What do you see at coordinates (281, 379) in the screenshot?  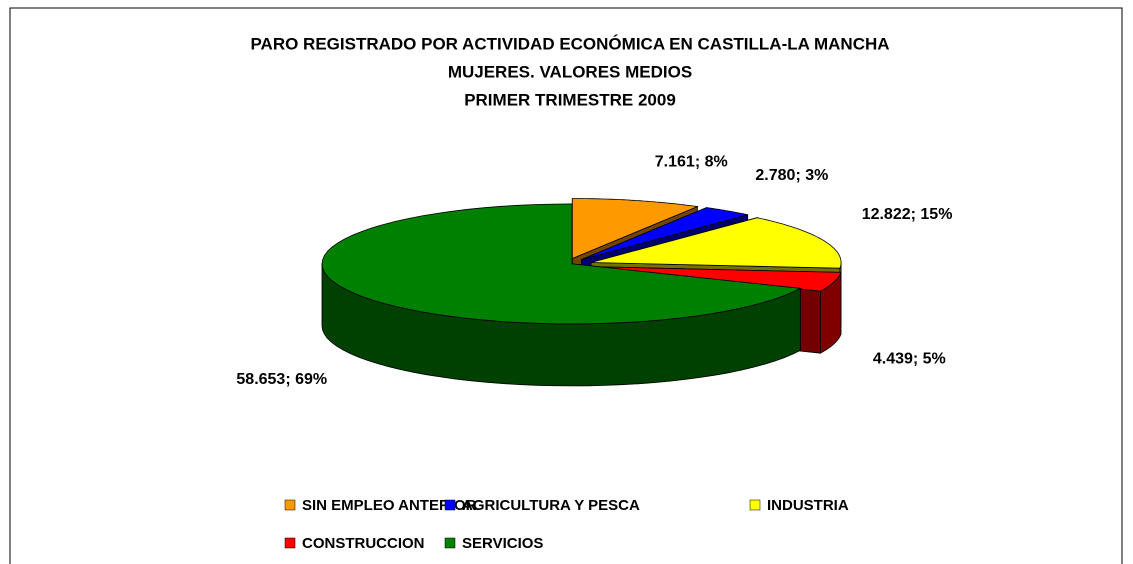 I see `data-label: 58.653; 69%` at bounding box center [281, 379].